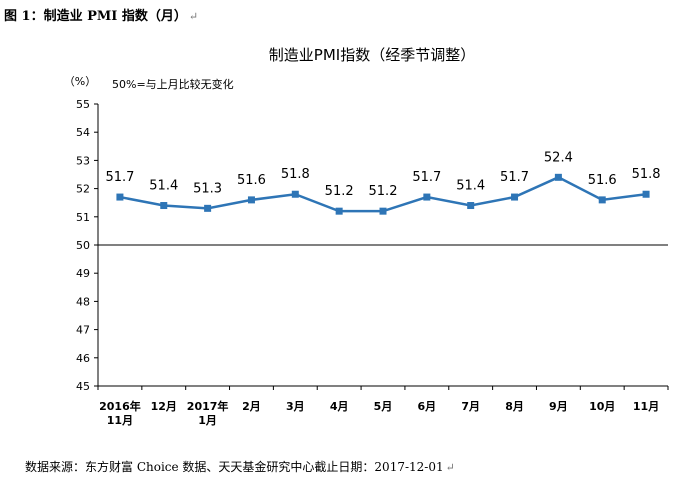 This screenshot has height=483, width=694. What do you see at coordinates (83, 386) in the screenshot?
I see `y-tick-label: 45` at bounding box center [83, 386].